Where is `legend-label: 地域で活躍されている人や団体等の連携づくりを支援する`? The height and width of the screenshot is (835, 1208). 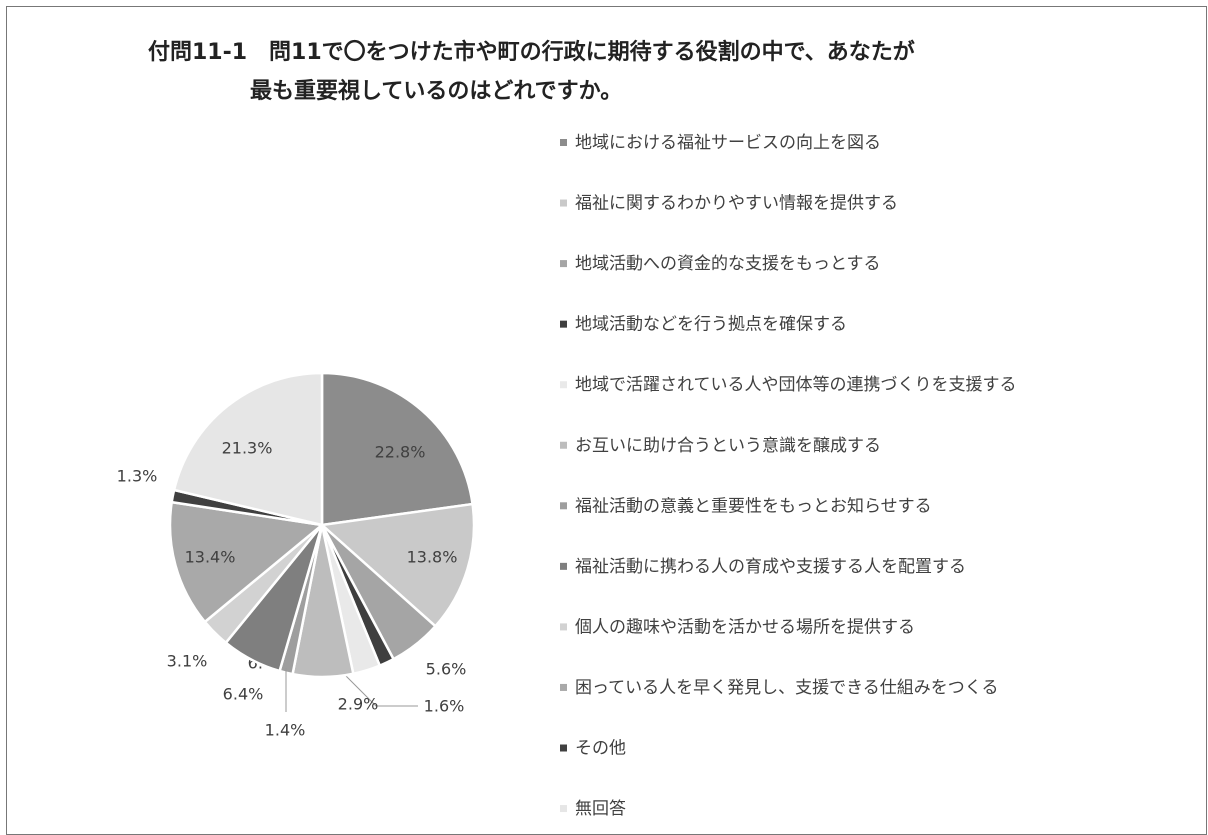 legend-label: 地域で活躍されている人や団体等の連携づくりを支援する is located at coordinates (796, 385).